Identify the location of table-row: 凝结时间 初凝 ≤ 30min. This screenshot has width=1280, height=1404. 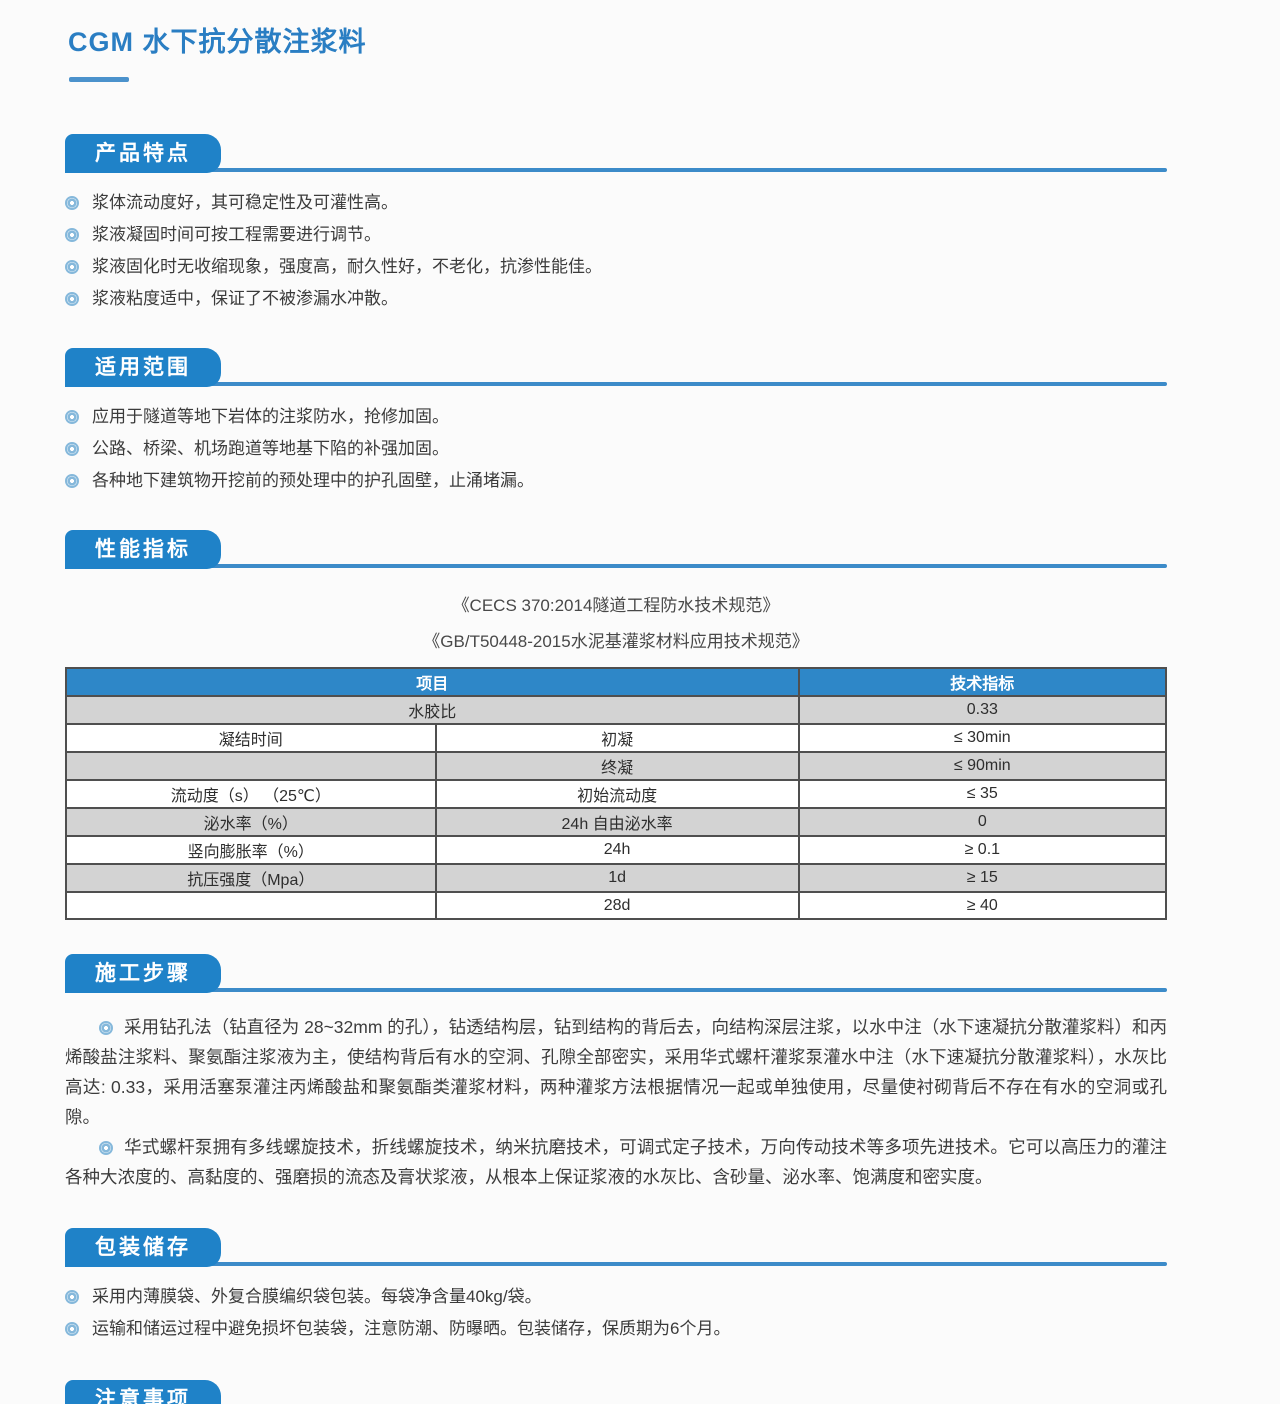
(616, 738).